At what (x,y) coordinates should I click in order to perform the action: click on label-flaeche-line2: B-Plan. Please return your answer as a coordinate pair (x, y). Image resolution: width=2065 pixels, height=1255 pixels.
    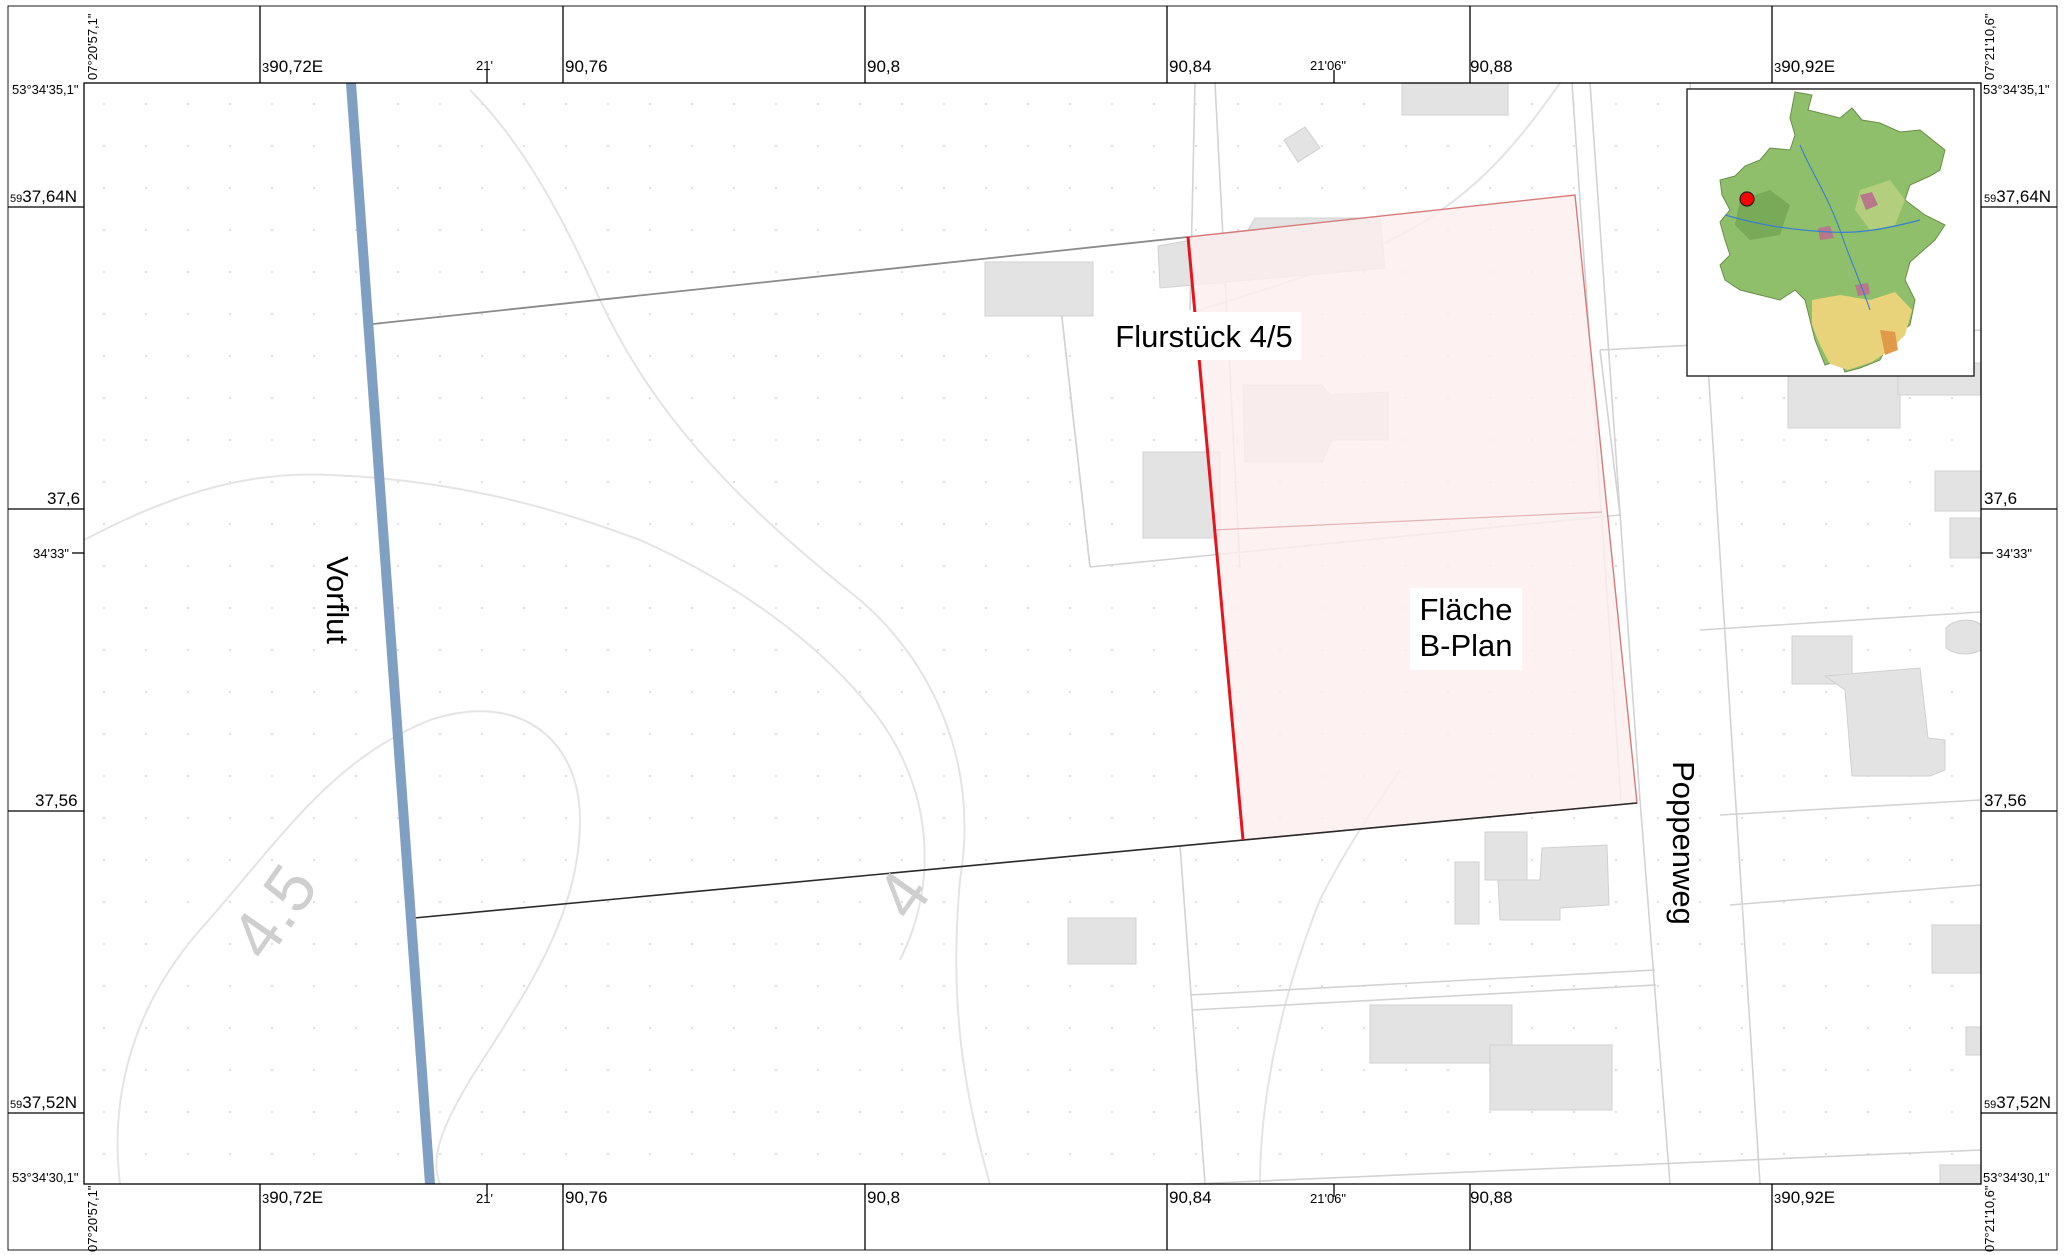
    Looking at the image, I should click on (1465, 645).